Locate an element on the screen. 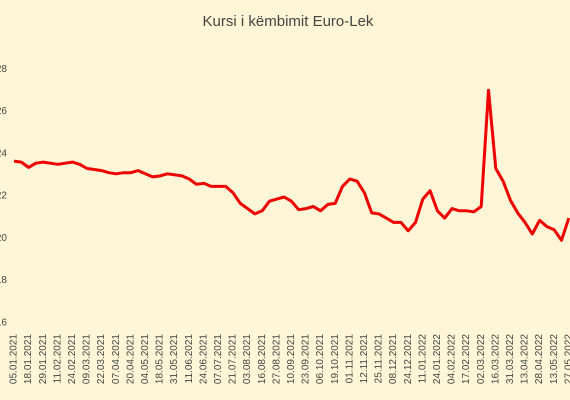  x-tick-label: 04.05.2021 is located at coordinates (145, 359).